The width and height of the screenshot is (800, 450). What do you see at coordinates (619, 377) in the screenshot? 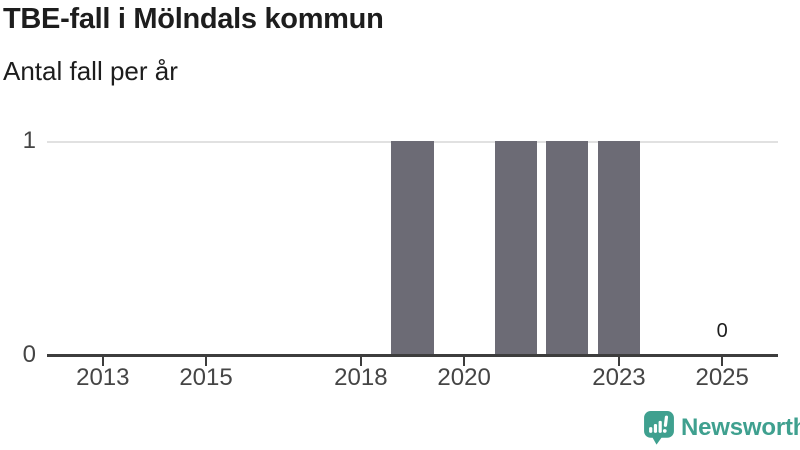
I see `x-axis-tick-label: 2023` at bounding box center [619, 377].